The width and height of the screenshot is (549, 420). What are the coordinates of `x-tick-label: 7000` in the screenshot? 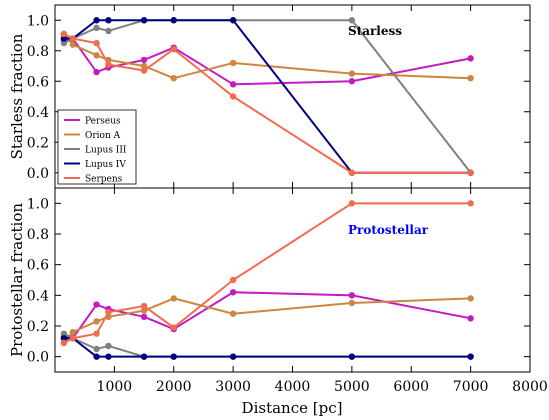 It's located at (471, 387).